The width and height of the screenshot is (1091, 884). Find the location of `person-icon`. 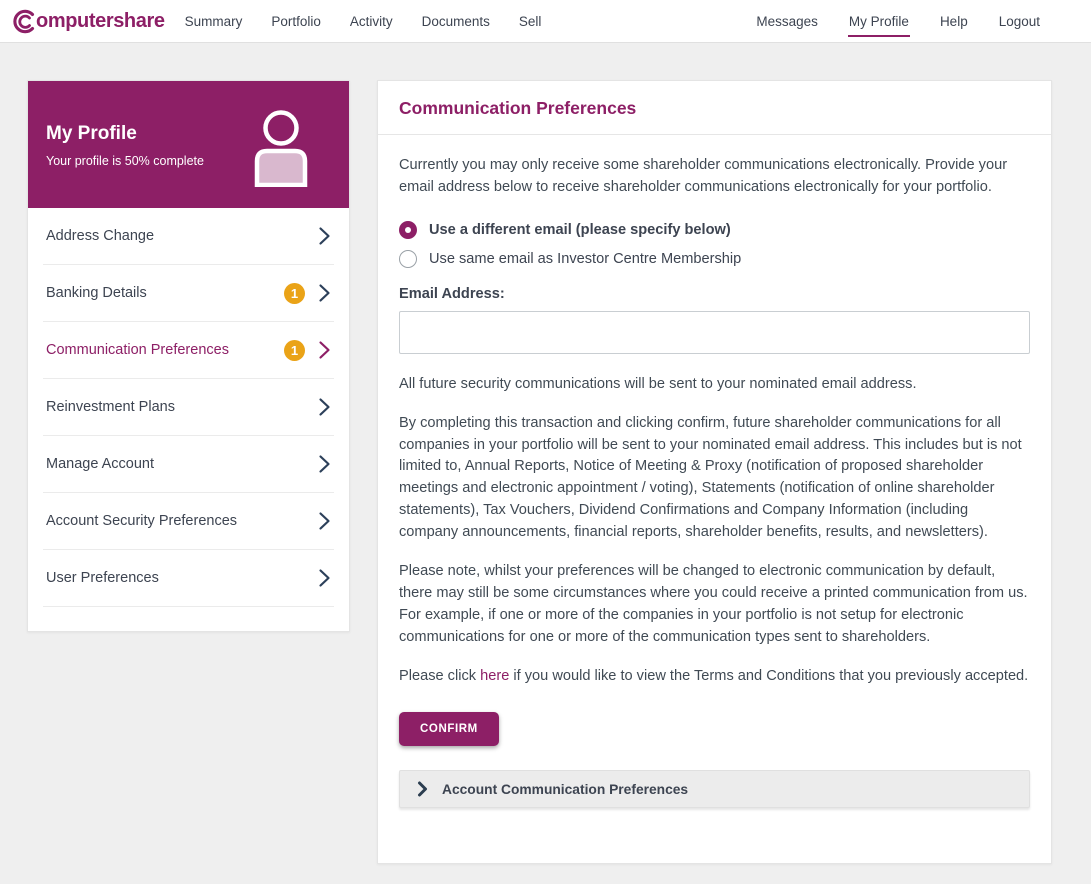

person-icon is located at coordinates (281, 148).